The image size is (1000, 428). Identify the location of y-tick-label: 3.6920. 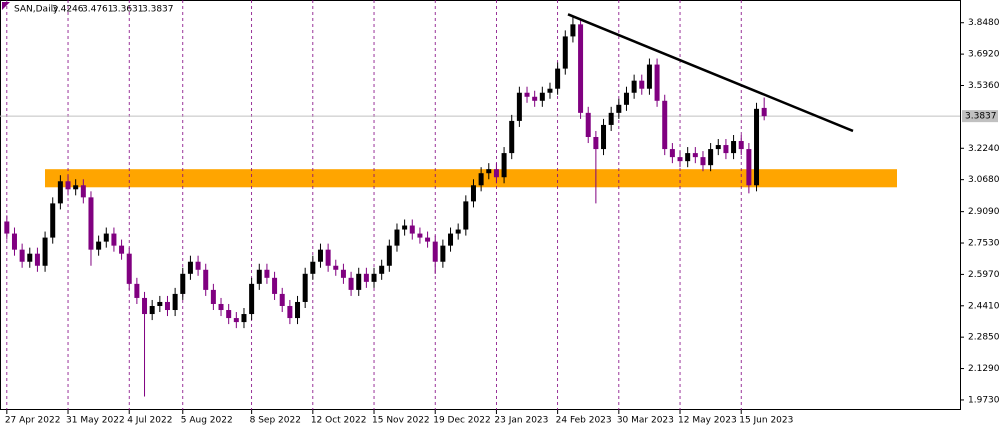
(984, 55).